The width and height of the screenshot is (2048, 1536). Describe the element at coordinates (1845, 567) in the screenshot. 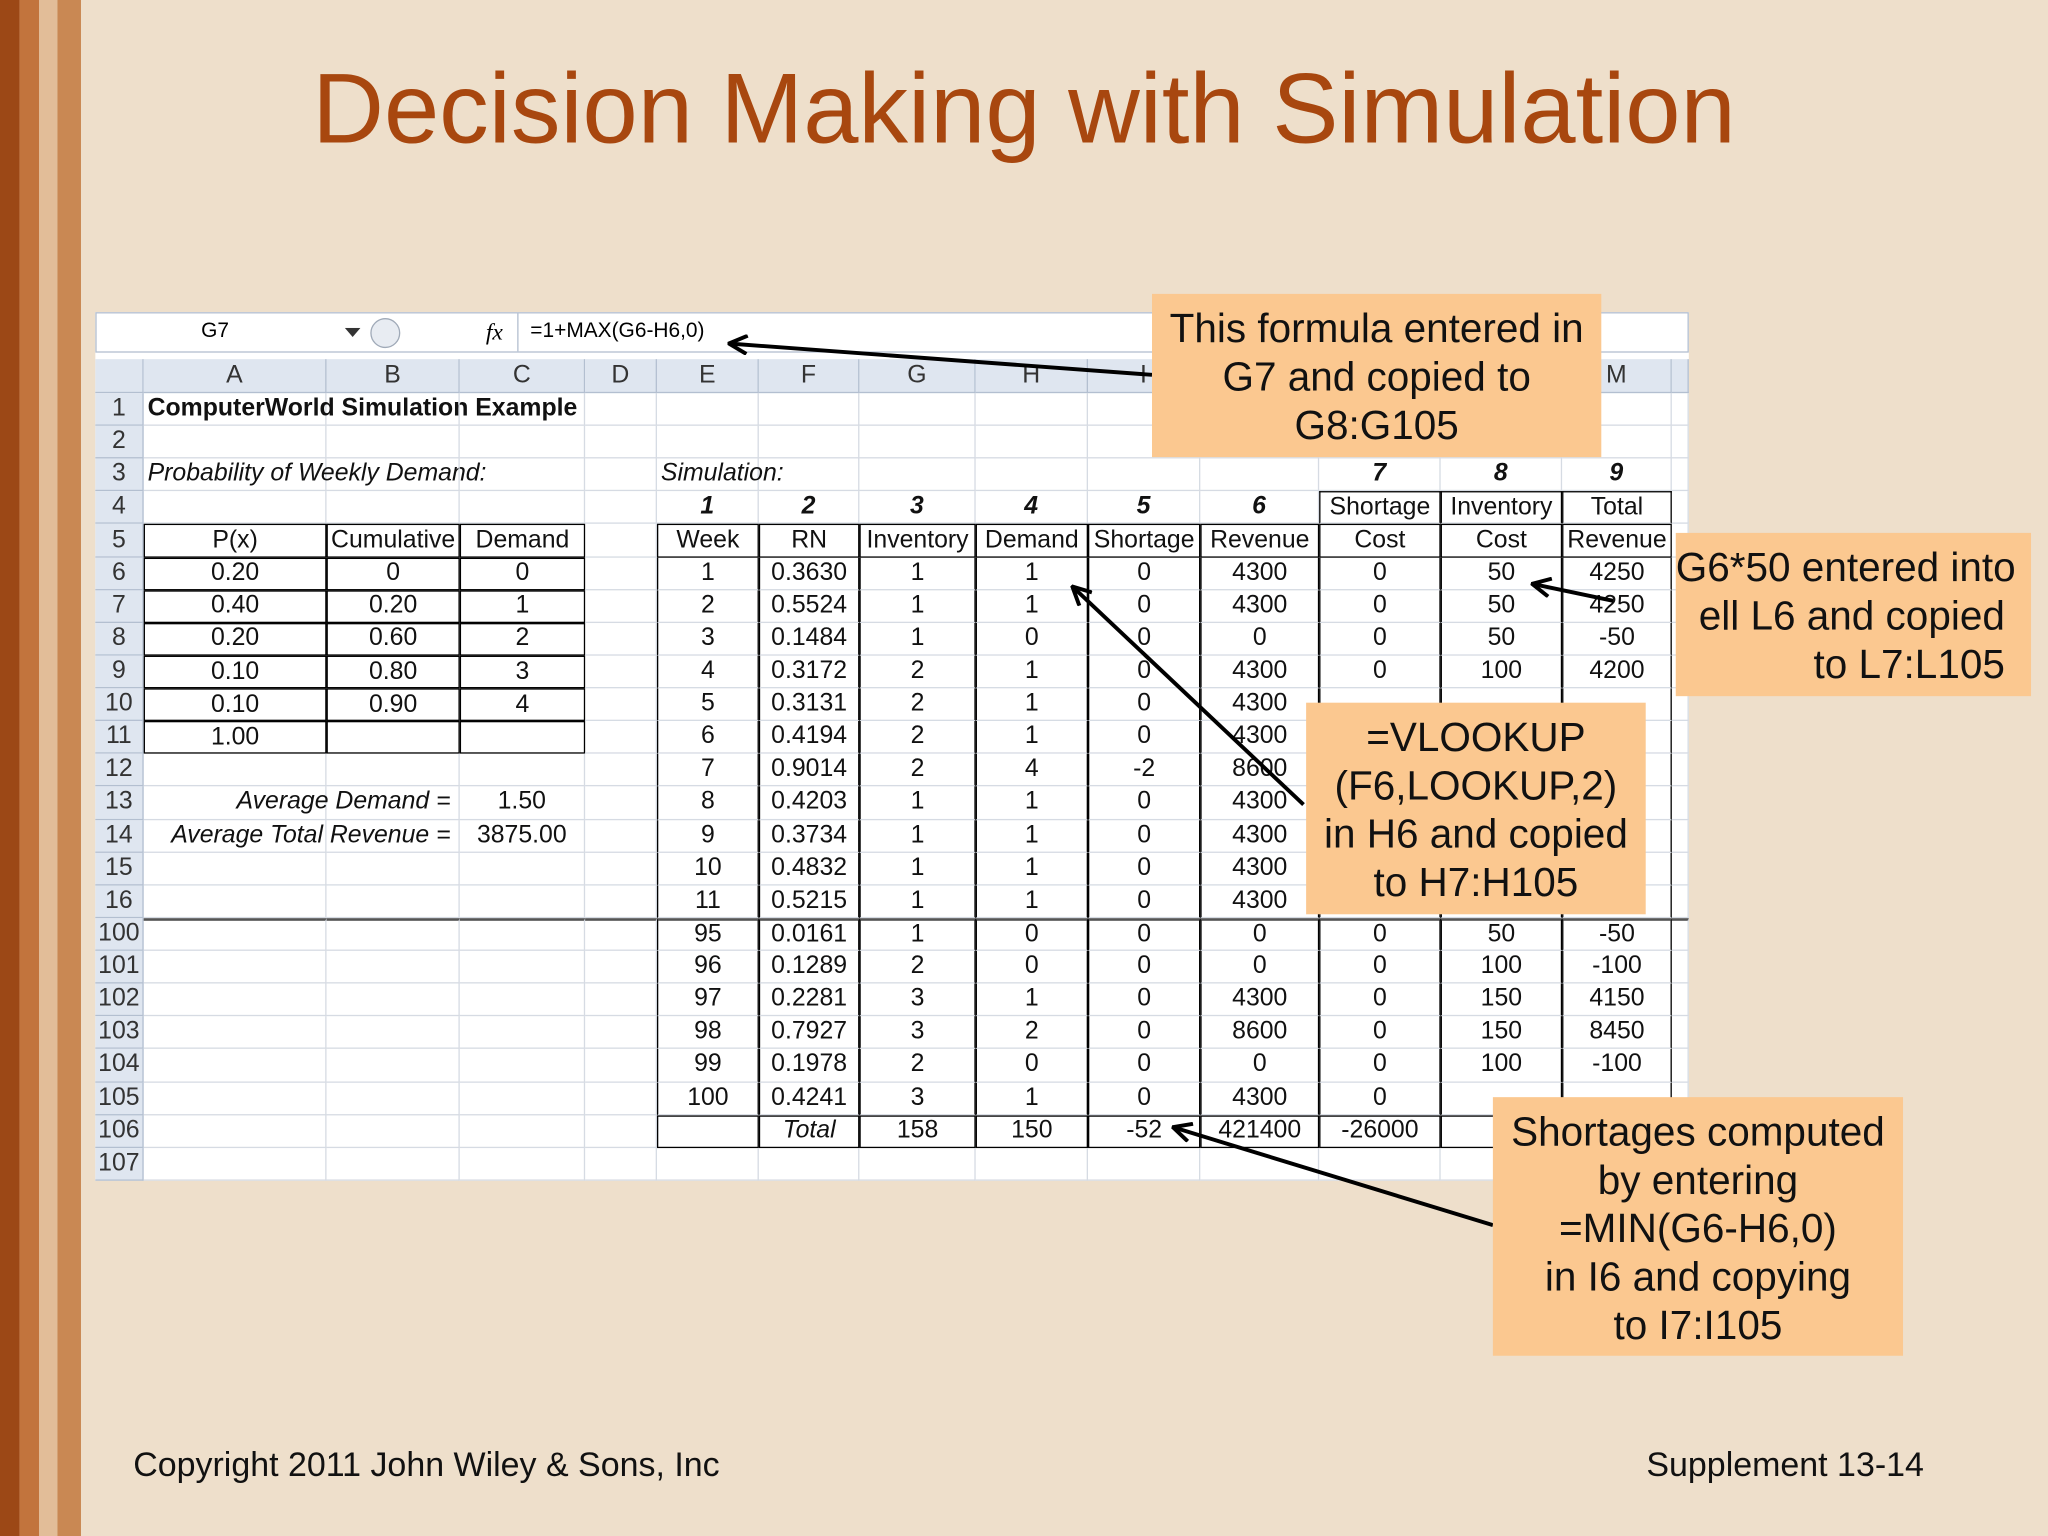

I see `callout-line: G6*50 entered into` at that location.